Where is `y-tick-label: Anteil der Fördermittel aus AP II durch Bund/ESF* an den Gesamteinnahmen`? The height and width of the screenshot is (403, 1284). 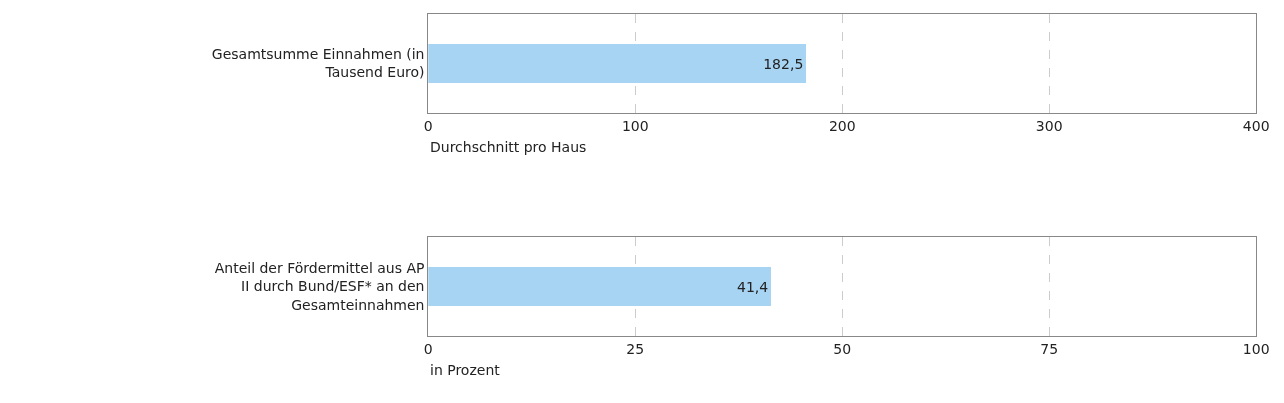 y-tick-label: Anteil der Fördermittel aus AP II durch Bund/ESF* an den Gesamteinnahmen is located at coordinates (319, 286).